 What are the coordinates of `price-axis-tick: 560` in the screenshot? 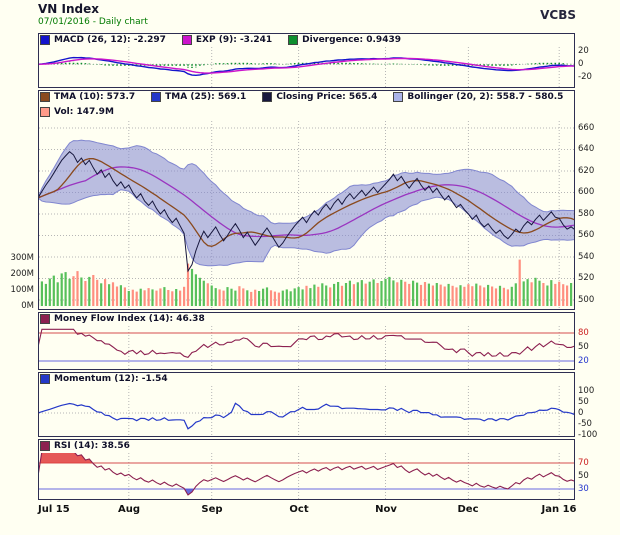 It's located at (586, 235).